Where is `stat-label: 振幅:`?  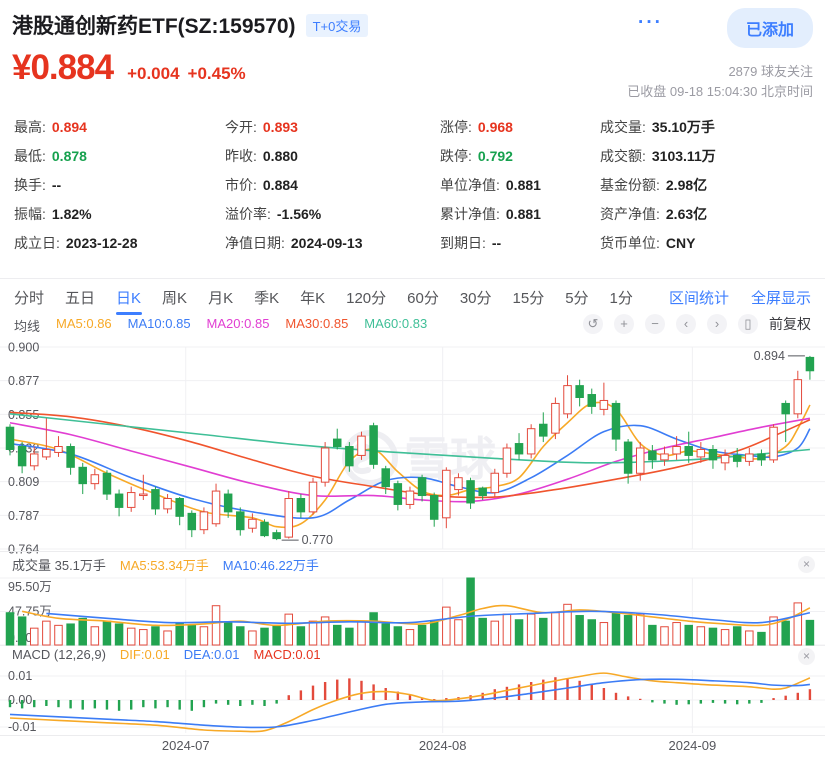
stat-label: 振幅: is located at coordinates (30, 213).